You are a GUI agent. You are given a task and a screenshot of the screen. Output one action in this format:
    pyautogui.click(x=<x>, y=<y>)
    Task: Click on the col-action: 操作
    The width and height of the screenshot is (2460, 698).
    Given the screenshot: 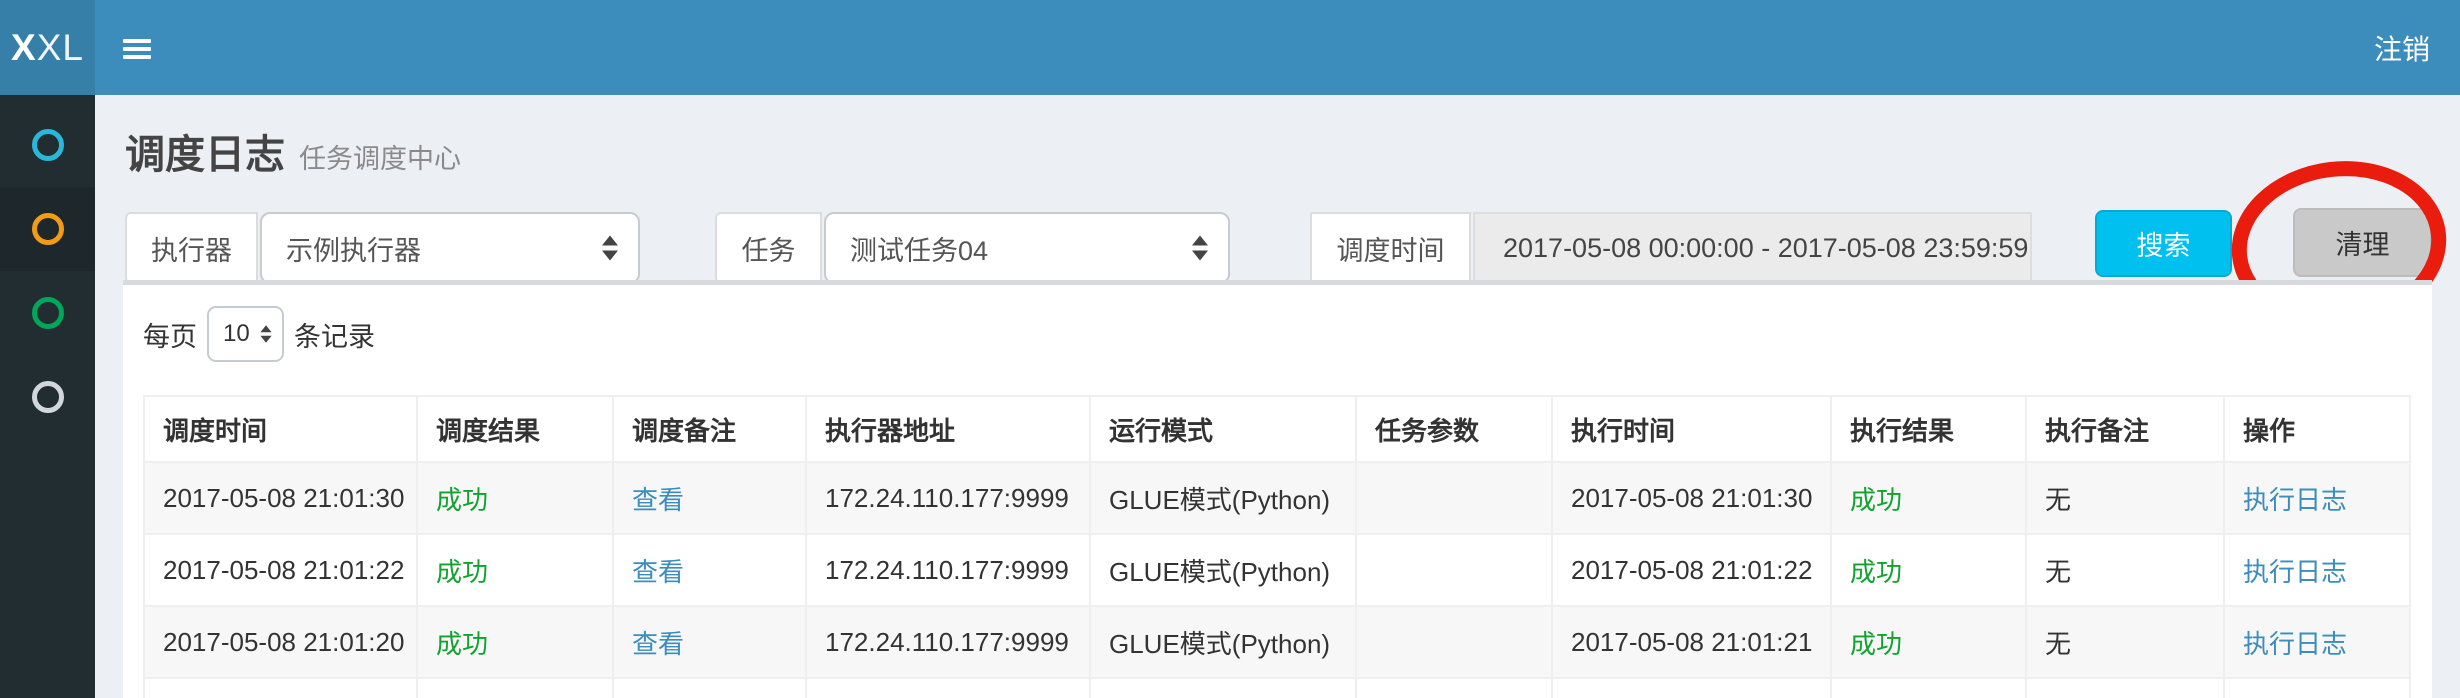 What is the action you would take?
    pyautogui.click(x=2317, y=429)
    